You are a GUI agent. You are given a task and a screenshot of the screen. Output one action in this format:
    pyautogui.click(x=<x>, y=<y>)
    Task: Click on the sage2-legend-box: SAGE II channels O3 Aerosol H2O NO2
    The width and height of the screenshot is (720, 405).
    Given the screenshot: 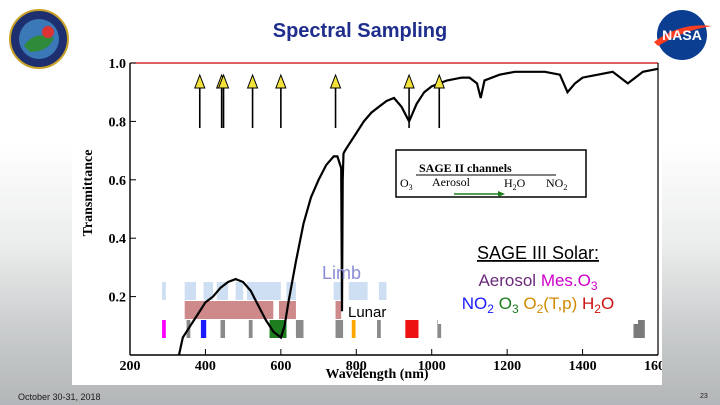 What is the action you would take?
    pyautogui.click(x=491, y=173)
    